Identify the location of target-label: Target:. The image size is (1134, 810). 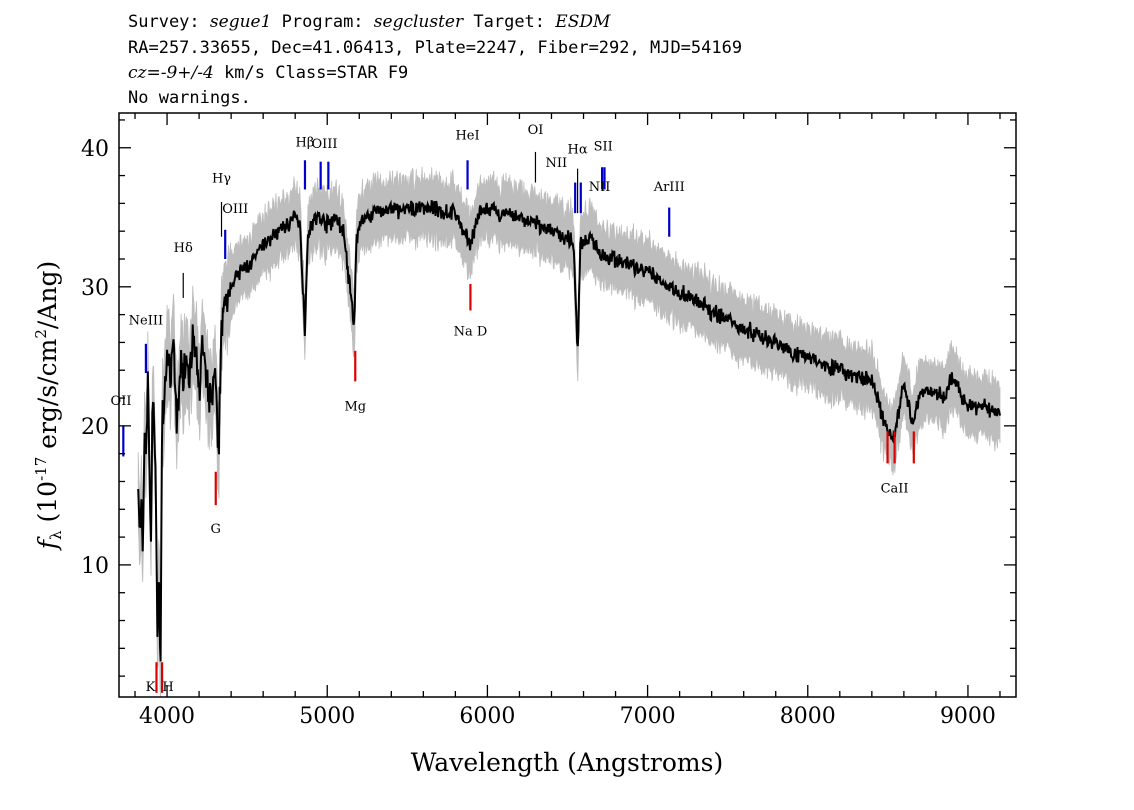
(509, 22).